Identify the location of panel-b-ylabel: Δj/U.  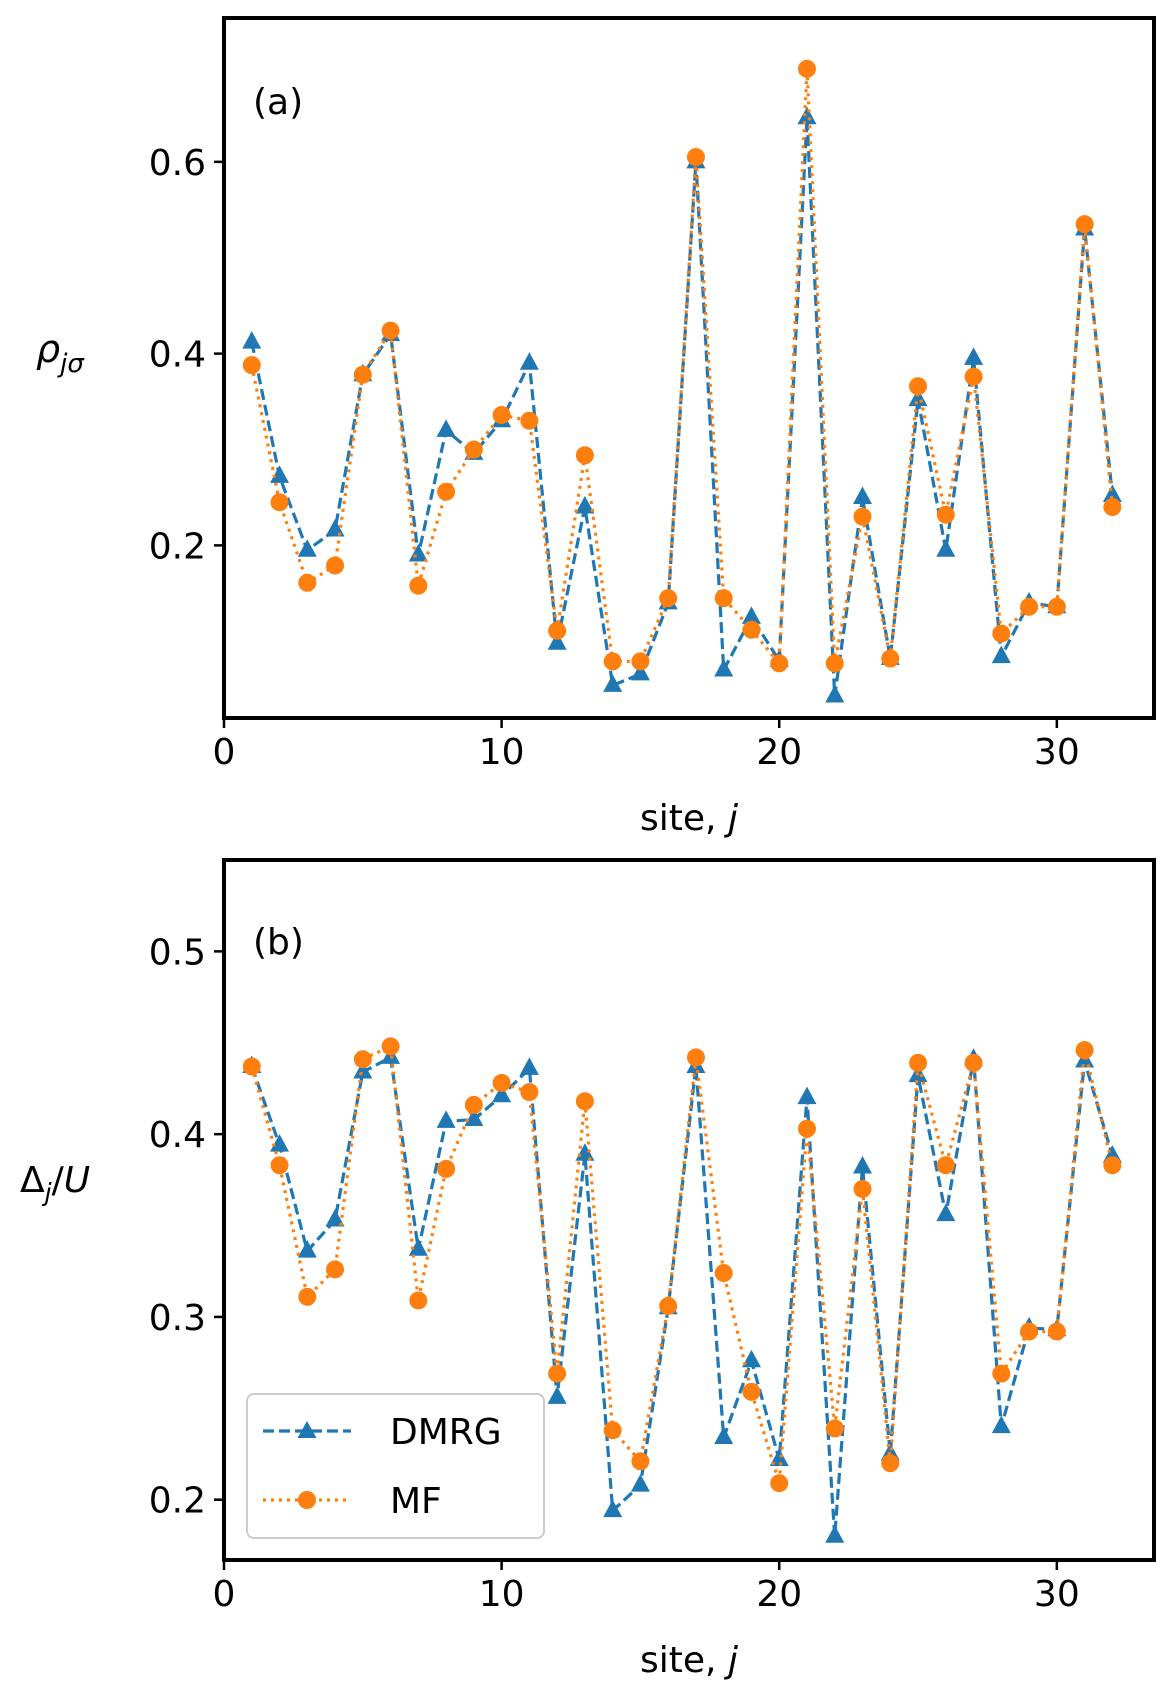
(55, 1183).